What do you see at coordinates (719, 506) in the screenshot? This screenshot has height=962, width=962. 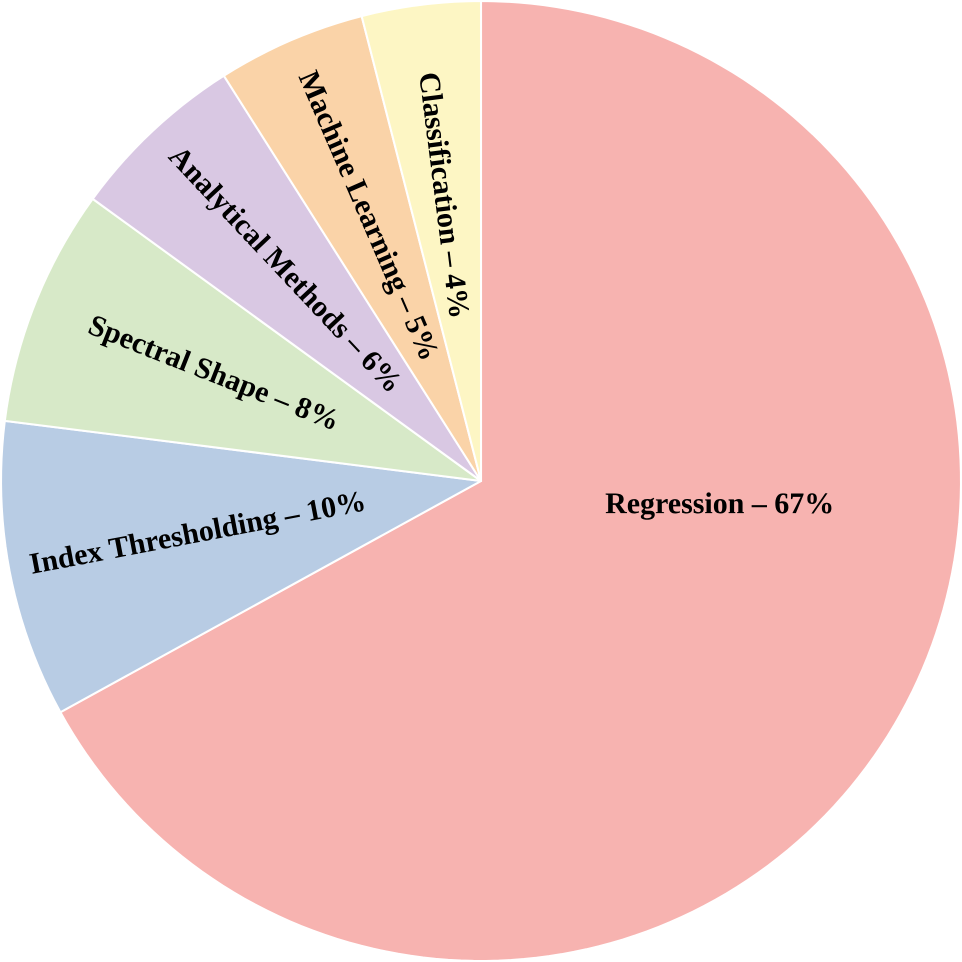 I see `slice-label: Regression – 67%` at bounding box center [719, 506].